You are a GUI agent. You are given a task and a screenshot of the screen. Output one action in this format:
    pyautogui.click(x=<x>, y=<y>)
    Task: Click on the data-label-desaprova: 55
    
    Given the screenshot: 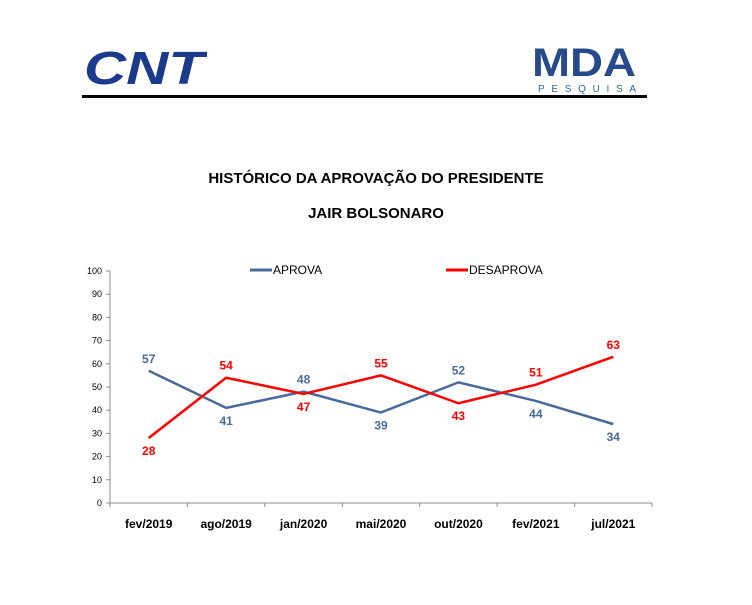 What is the action you would take?
    pyautogui.click(x=381, y=363)
    